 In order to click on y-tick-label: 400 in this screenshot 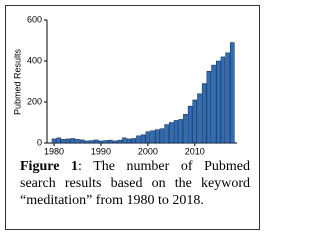, I will do `click(34, 60)`.